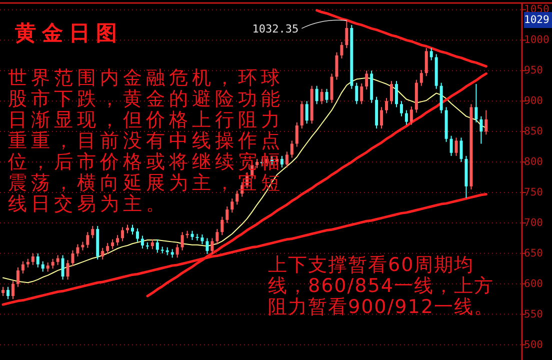 The height and width of the screenshot is (360, 552). Describe the element at coordinates (402, 38) in the screenshot. I see `line-series` at that location.